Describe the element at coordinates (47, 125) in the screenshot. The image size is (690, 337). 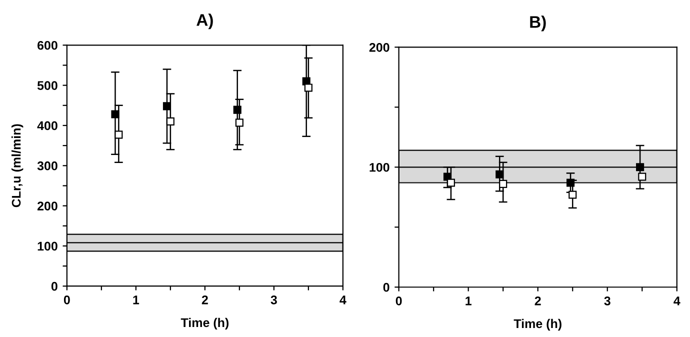
I see `y-tick-label: 400` at that location.